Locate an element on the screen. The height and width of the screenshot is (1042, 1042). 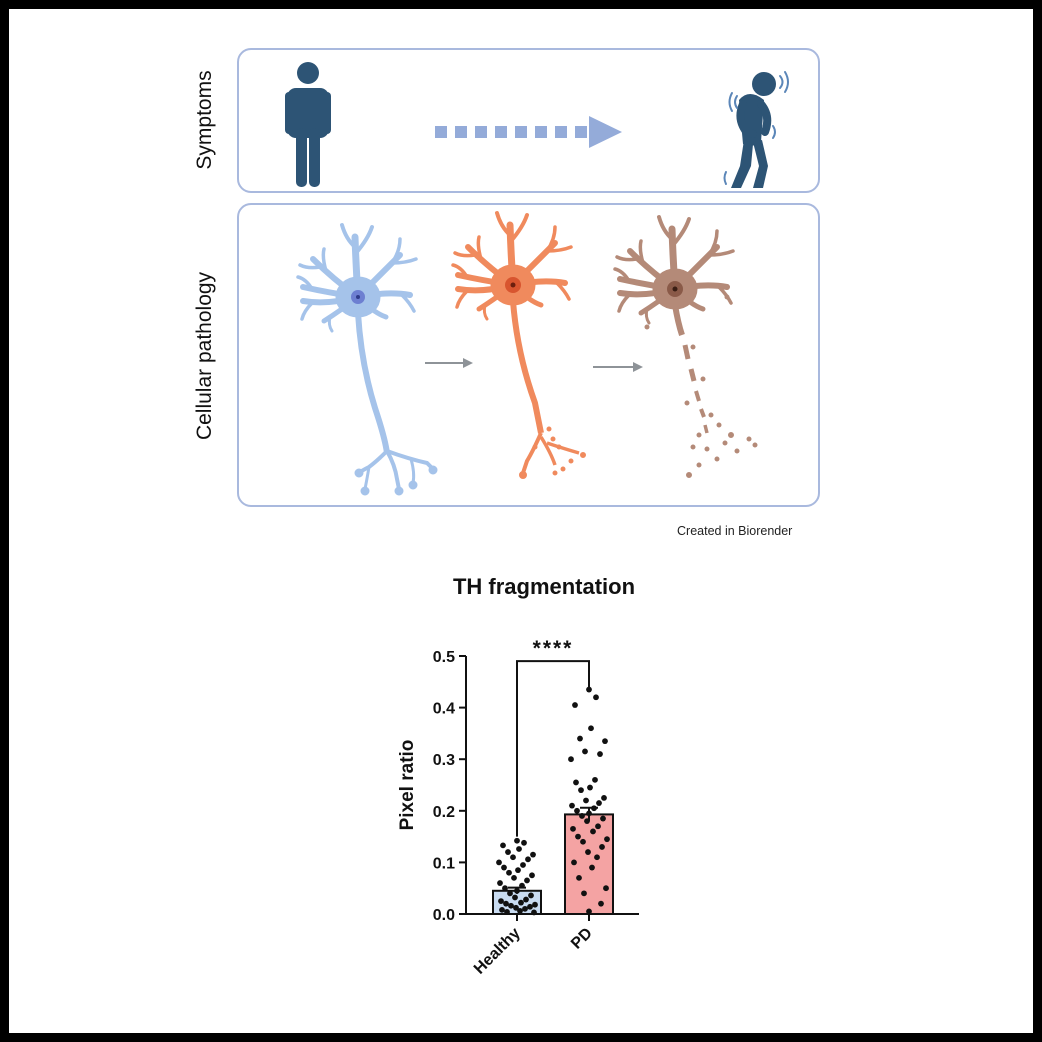
y-tick-label: 0.0 is located at coordinates (444, 915).